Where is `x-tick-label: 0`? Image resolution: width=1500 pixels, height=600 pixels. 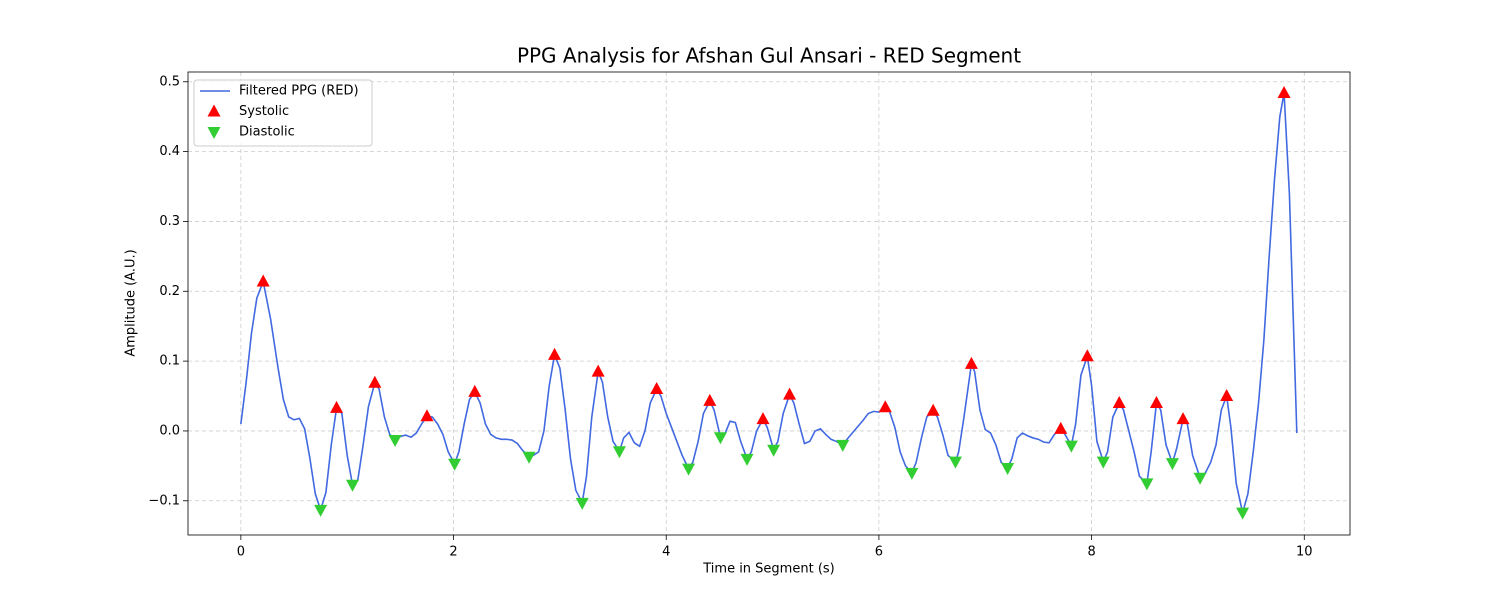 x-tick-label: 0 is located at coordinates (241, 552).